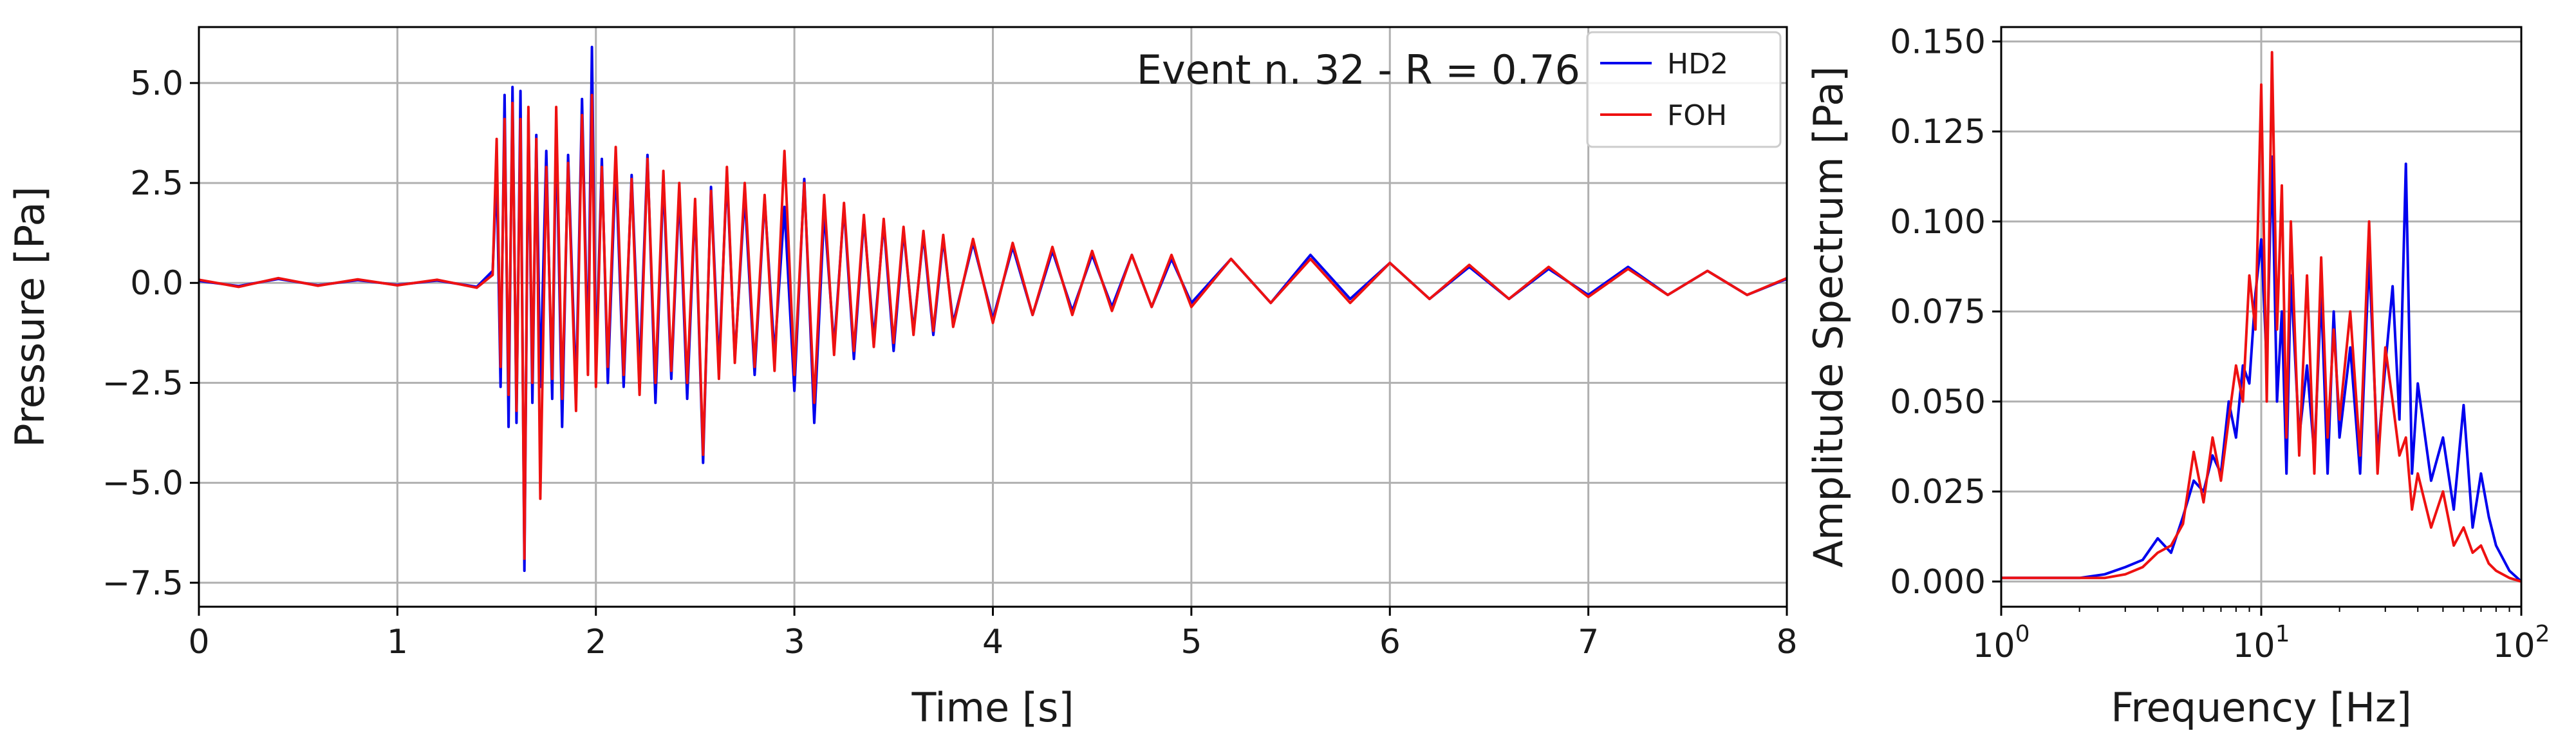 The width and height of the screenshot is (2576, 751). What do you see at coordinates (992, 707) in the screenshot?
I see `pressure-x-axis-label: Time [s]` at bounding box center [992, 707].